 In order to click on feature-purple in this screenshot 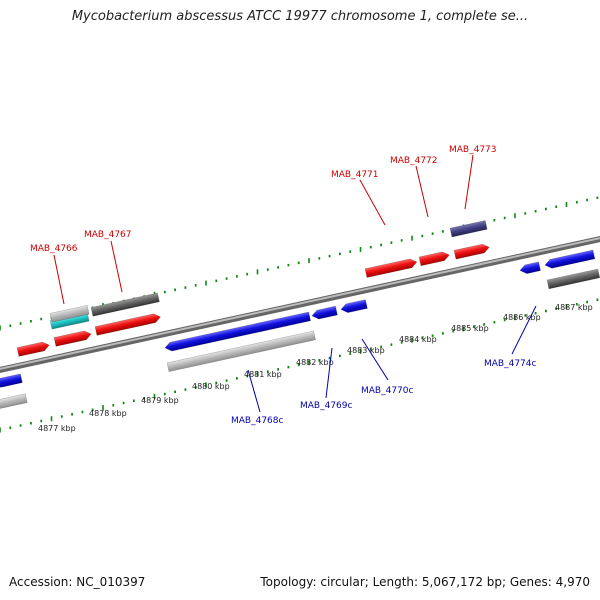, I will do `click(468, 229)`.